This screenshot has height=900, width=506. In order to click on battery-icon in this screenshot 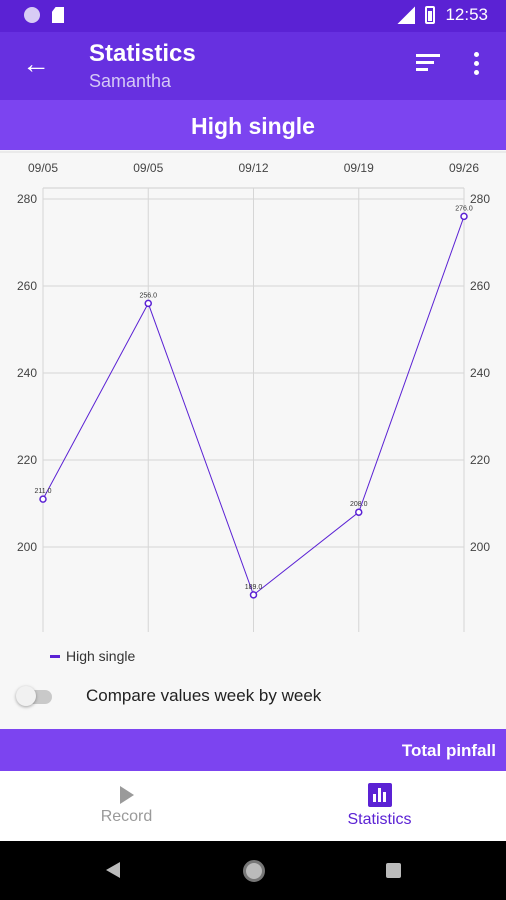, I will do `click(430, 15)`.